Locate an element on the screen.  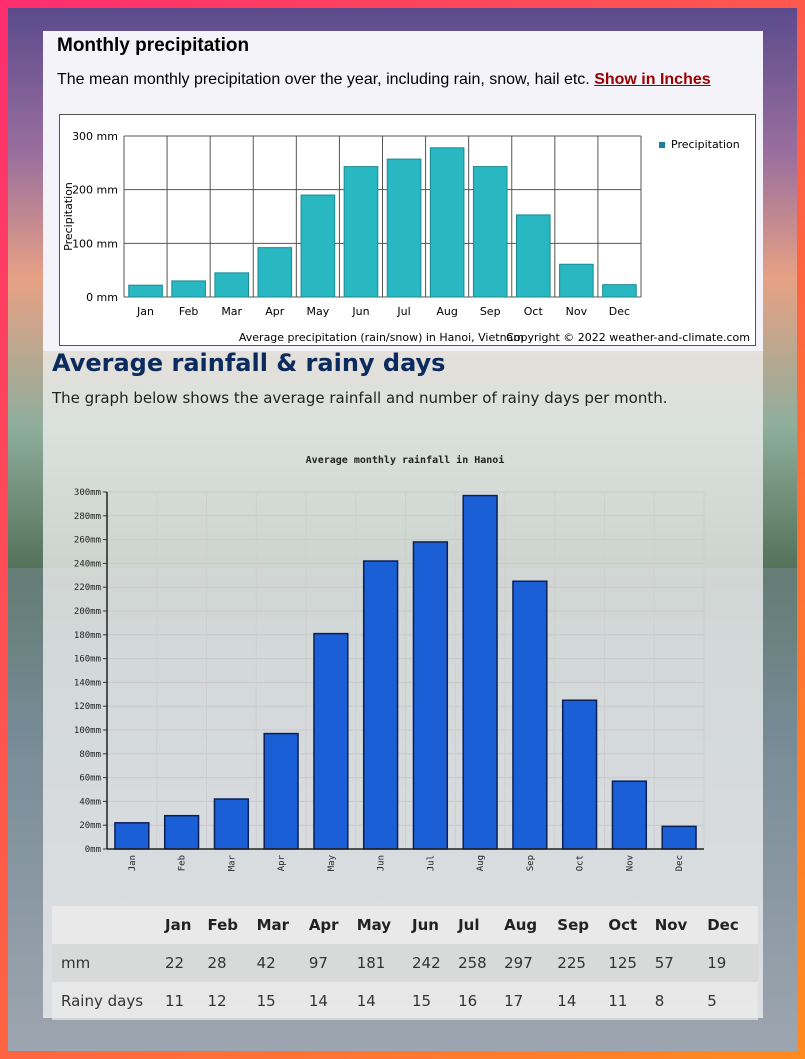
table-header-mar: Mar is located at coordinates (273, 925).